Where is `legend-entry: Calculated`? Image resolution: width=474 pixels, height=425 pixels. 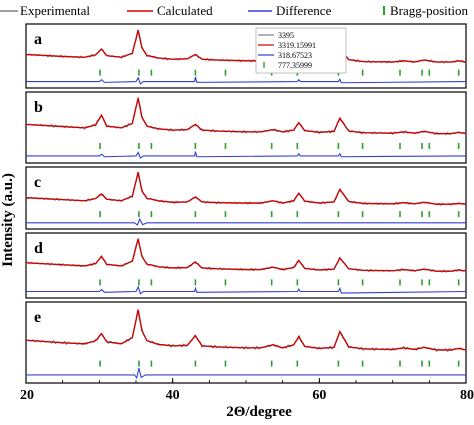 legend-entry: Calculated is located at coordinates (170, 10).